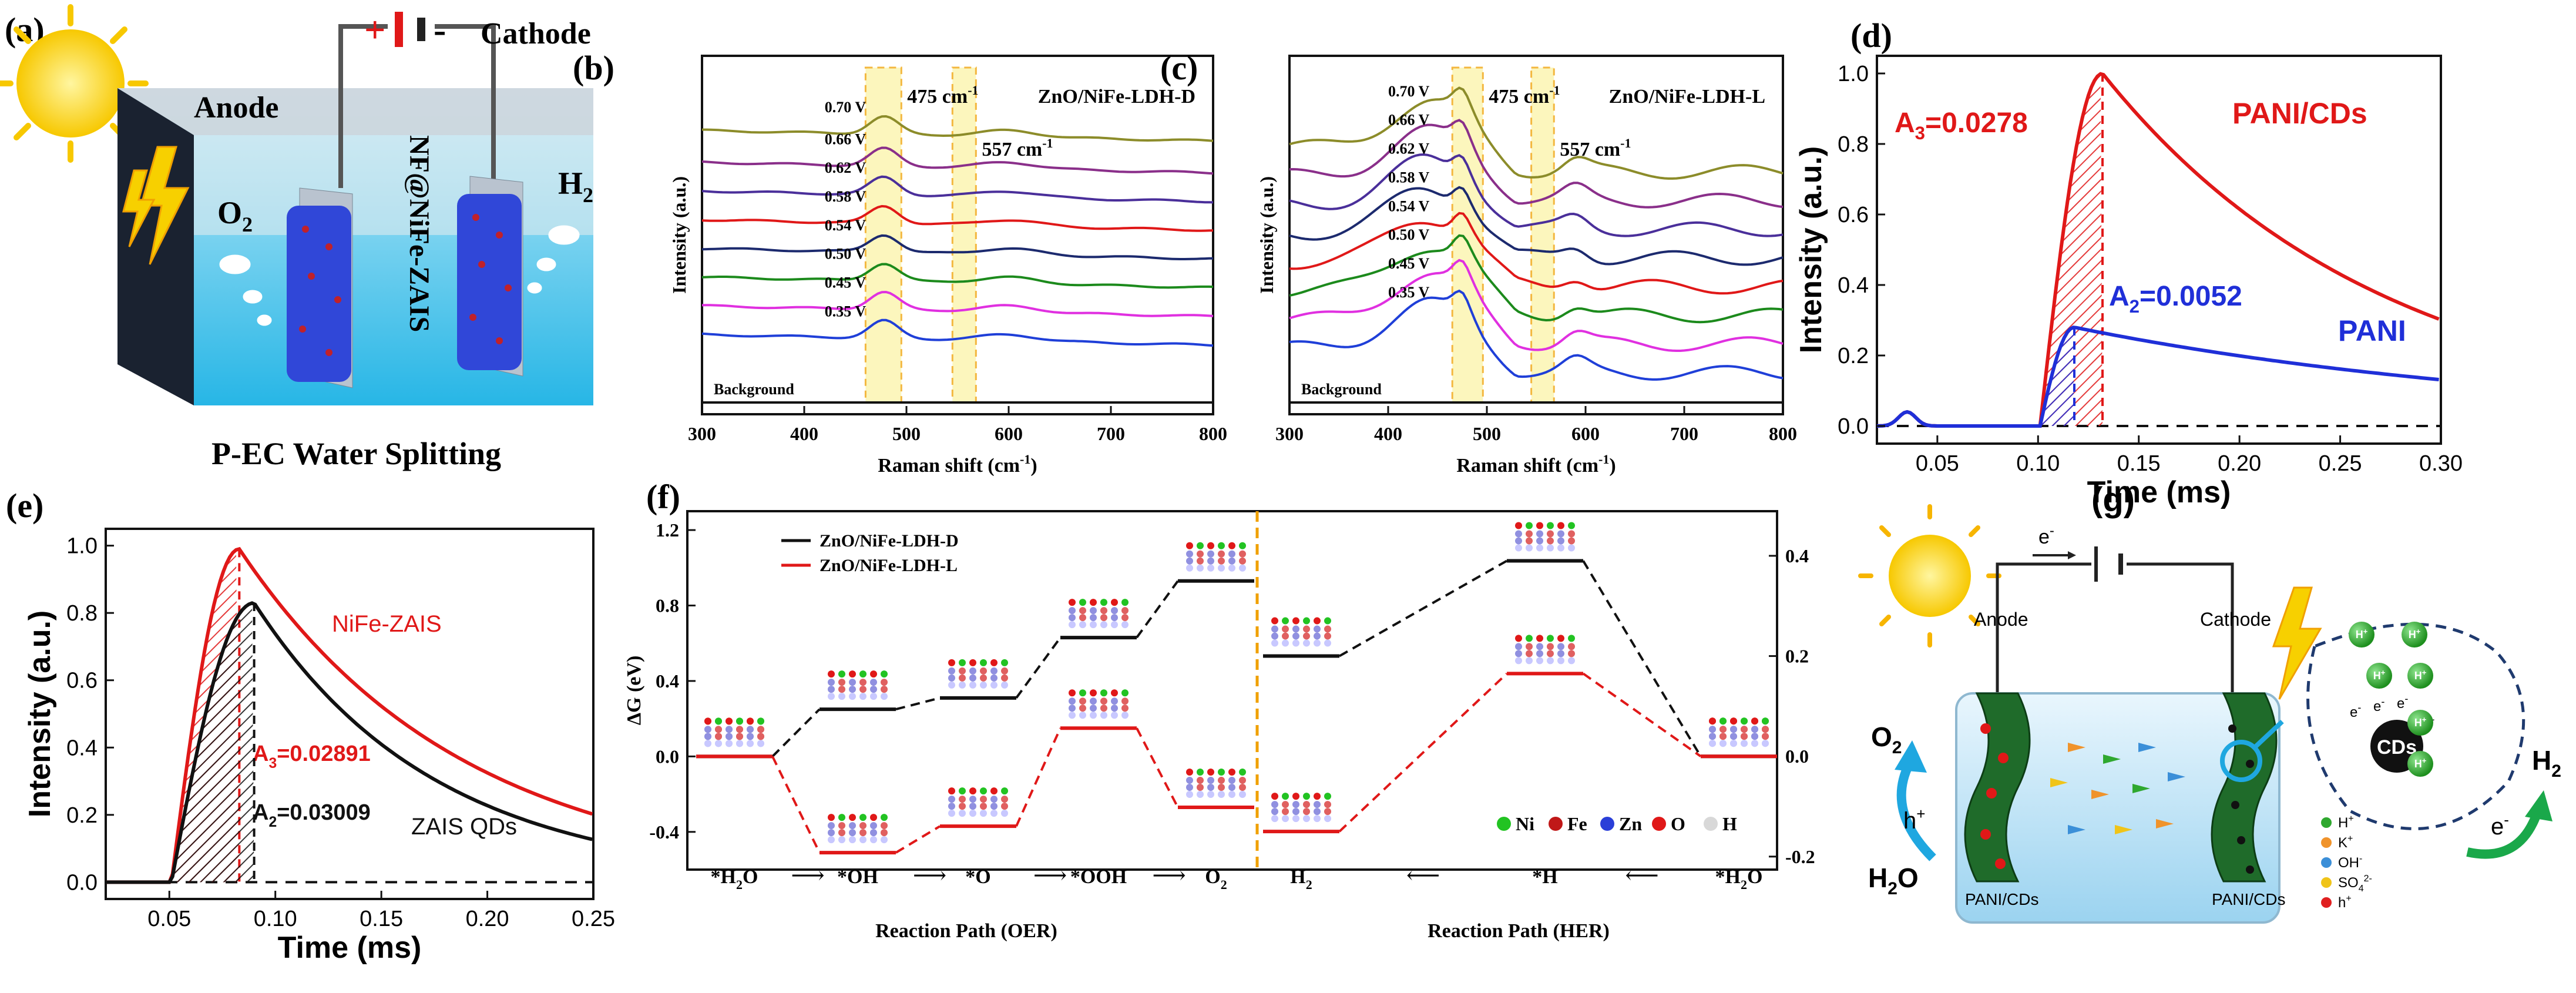 The width and height of the screenshot is (2576, 993). I want to click on panel-a-schematic: (a) +, so click(296, 237).